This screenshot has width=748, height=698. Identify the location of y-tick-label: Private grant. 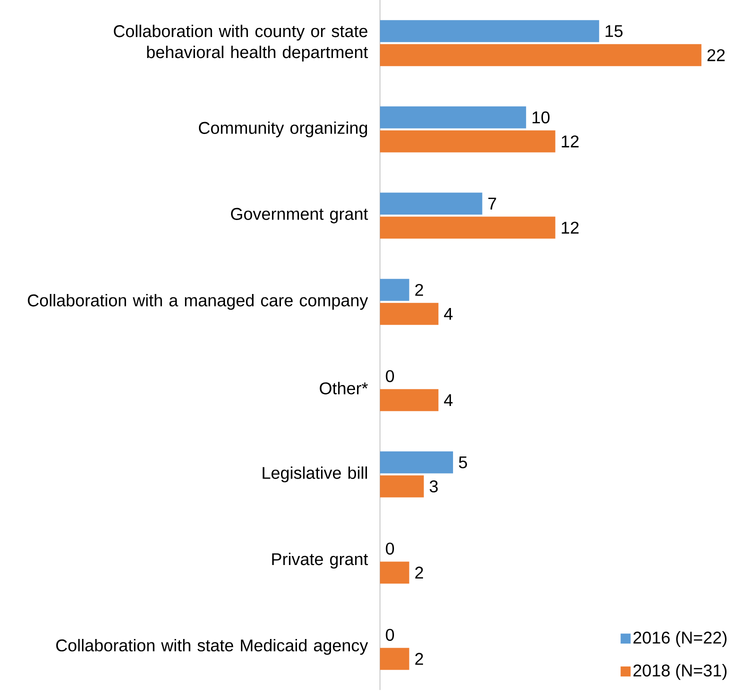
(320, 560).